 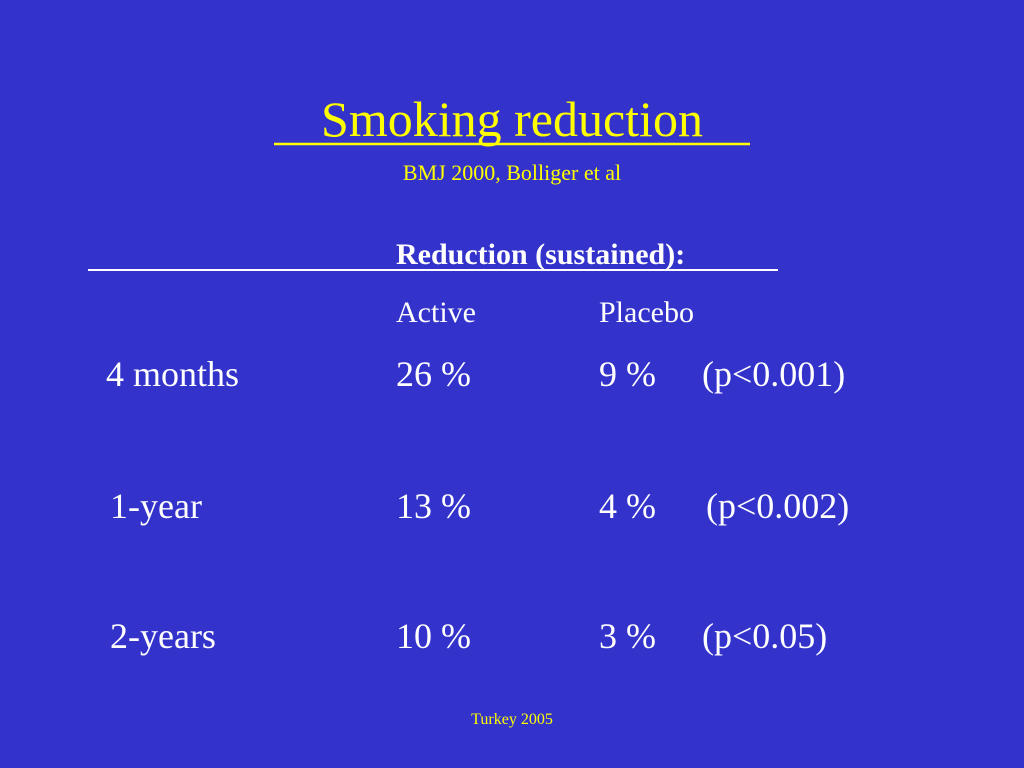 I want to click on row-label: 2-years, so click(x=163, y=636).